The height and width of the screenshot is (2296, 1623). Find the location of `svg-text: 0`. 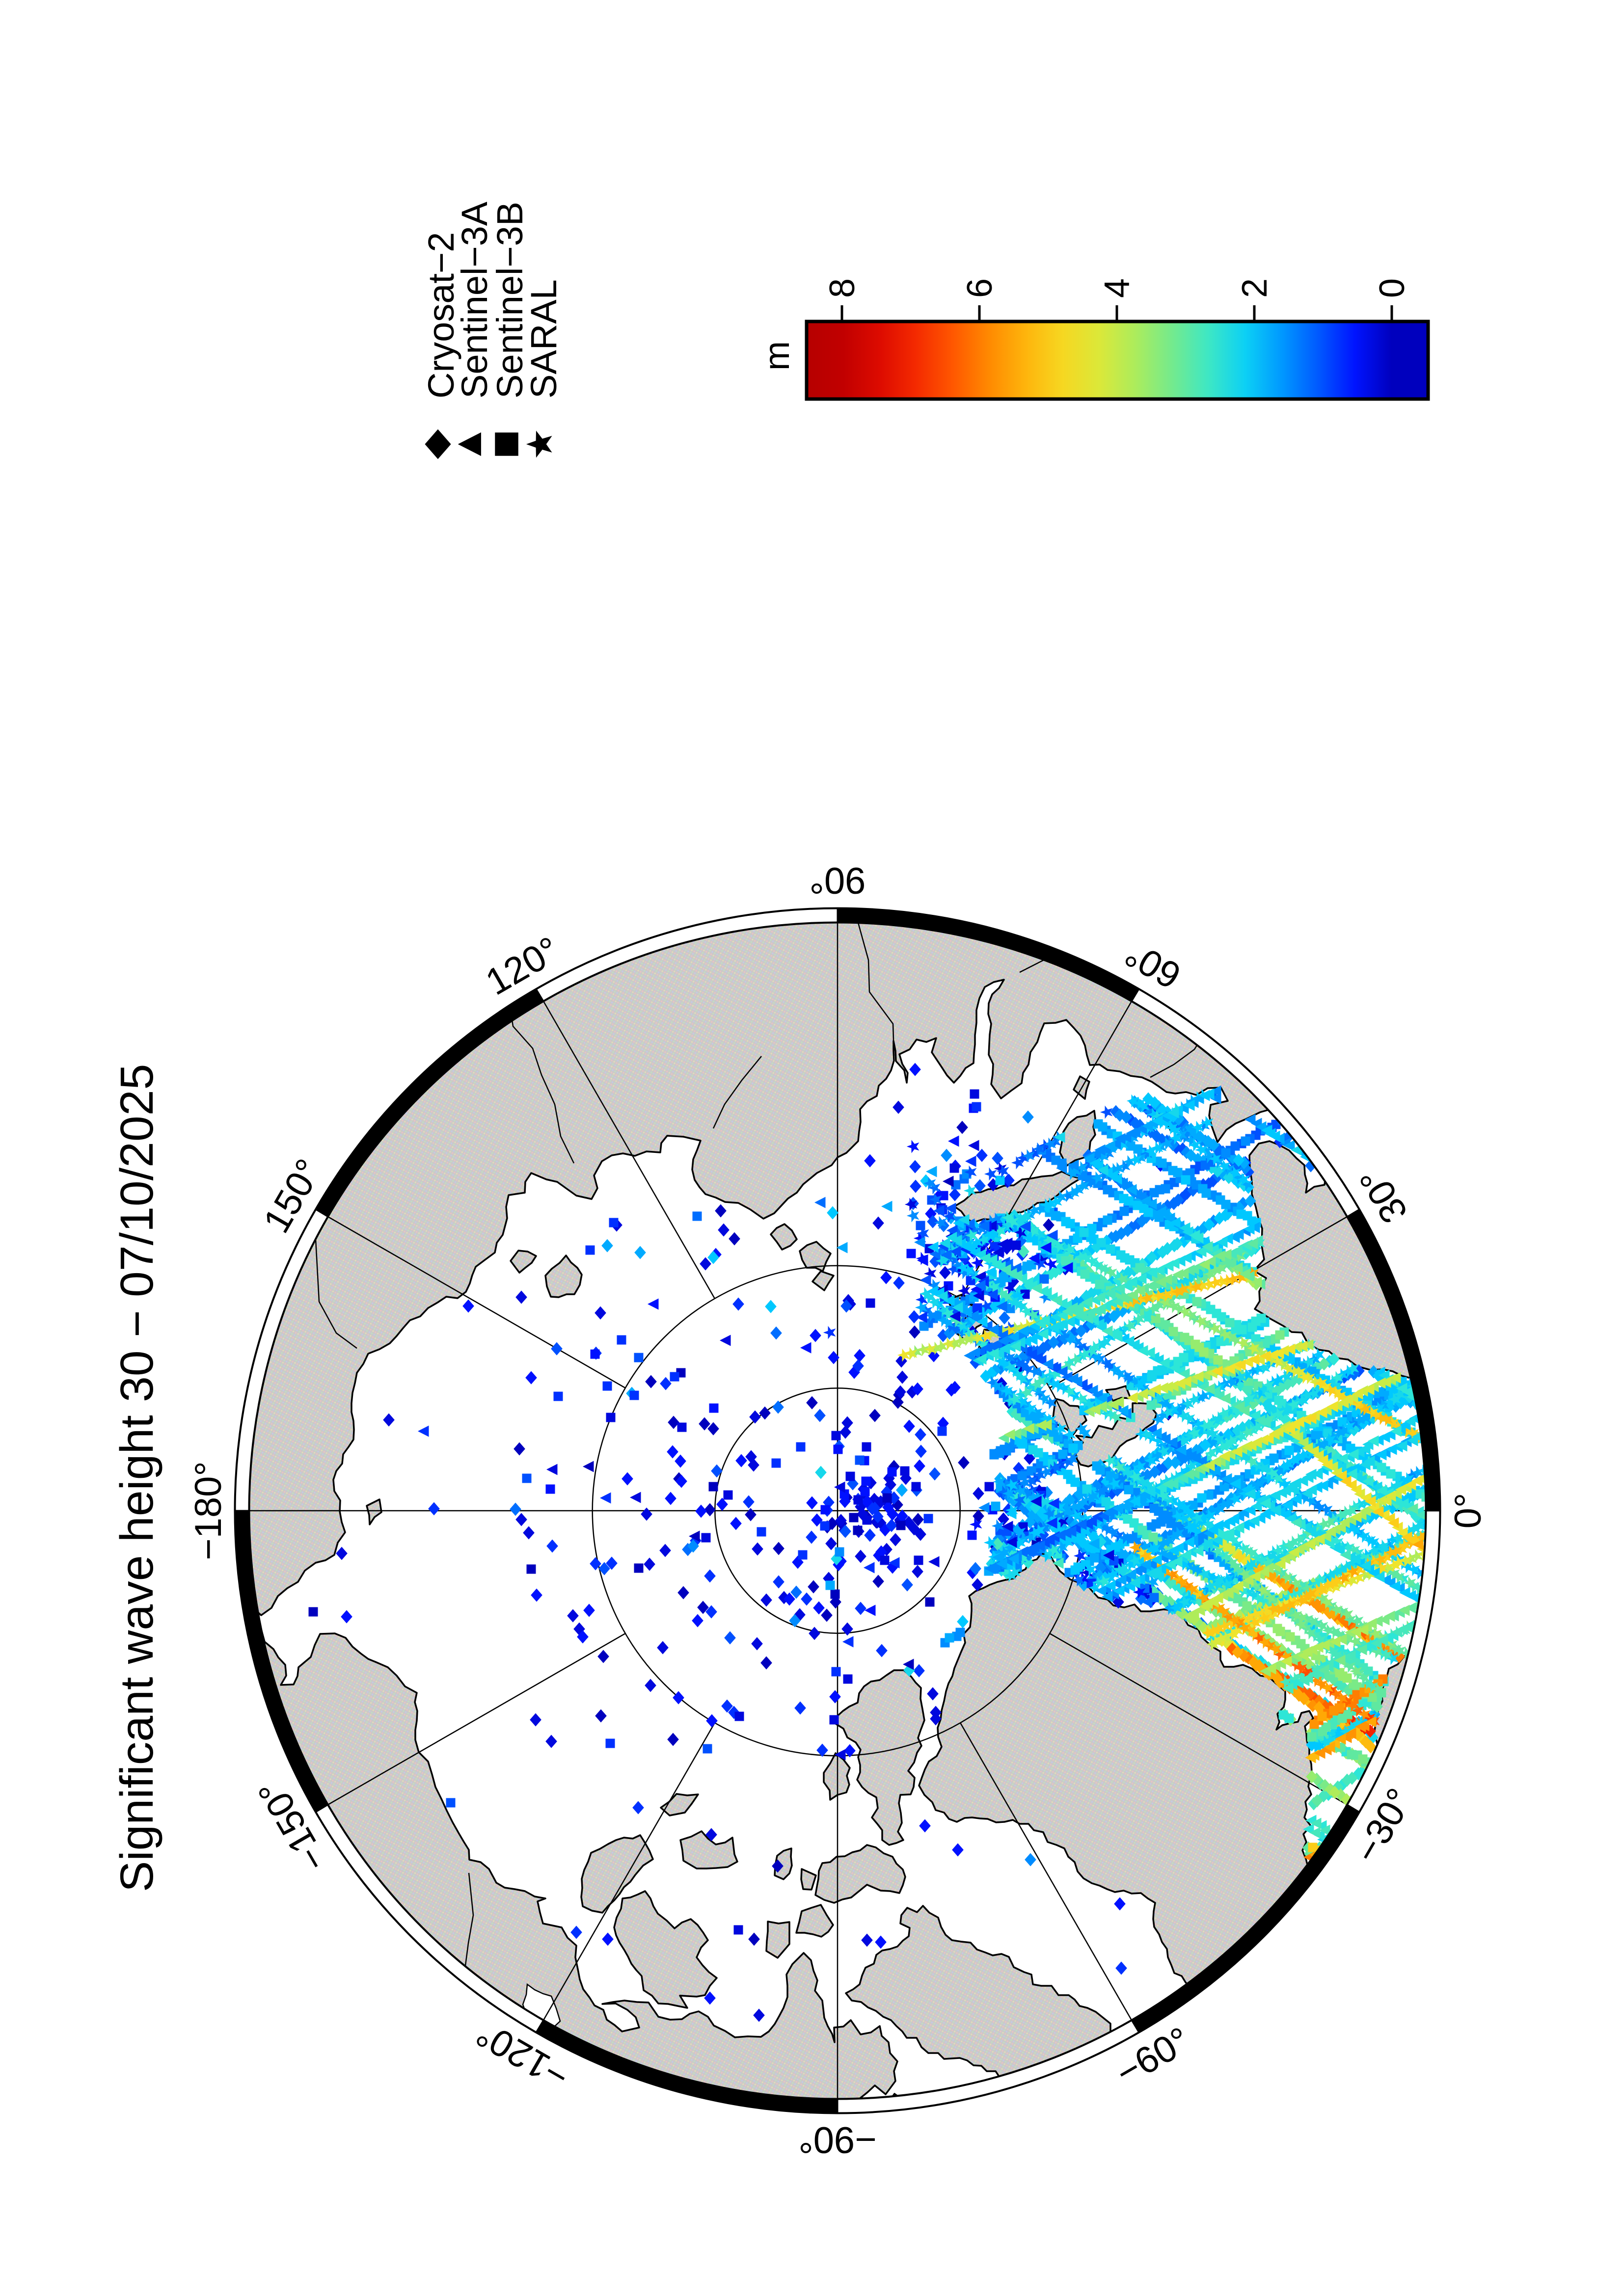

svg-text: 0 is located at coordinates (1392, 288).